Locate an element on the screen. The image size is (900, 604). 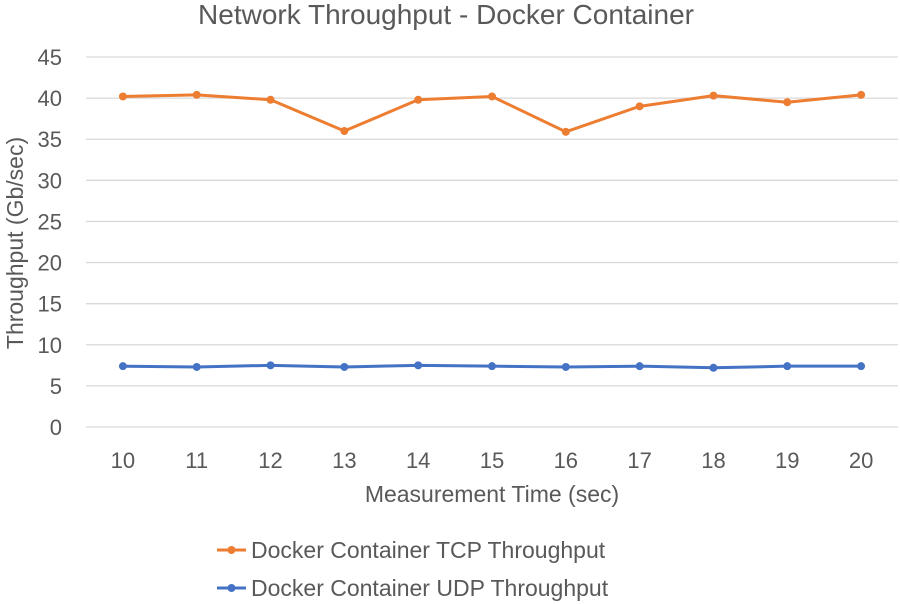
y-tick-label: 0 is located at coordinates (56, 427).